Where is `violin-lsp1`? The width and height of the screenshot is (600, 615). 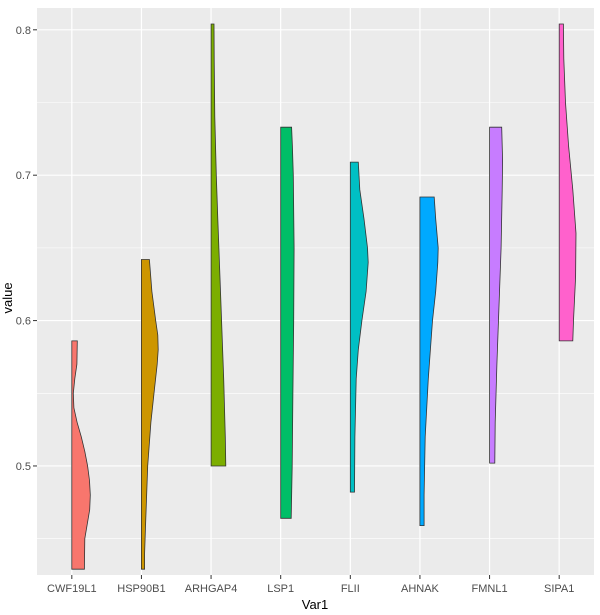 violin-lsp1 is located at coordinates (287, 322).